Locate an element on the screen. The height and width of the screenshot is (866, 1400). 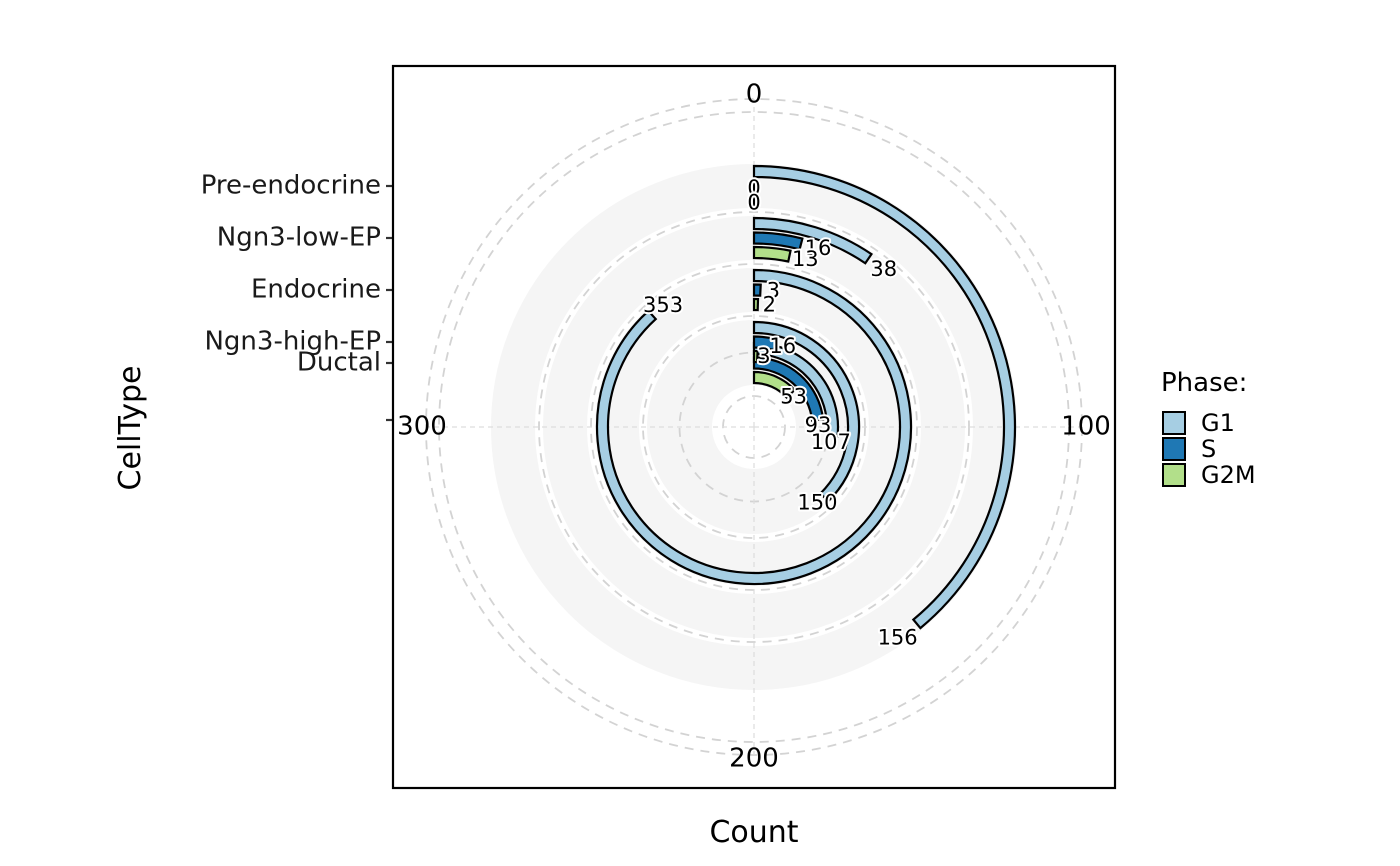
x-axis-title: Count is located at coordinates (753, 832).